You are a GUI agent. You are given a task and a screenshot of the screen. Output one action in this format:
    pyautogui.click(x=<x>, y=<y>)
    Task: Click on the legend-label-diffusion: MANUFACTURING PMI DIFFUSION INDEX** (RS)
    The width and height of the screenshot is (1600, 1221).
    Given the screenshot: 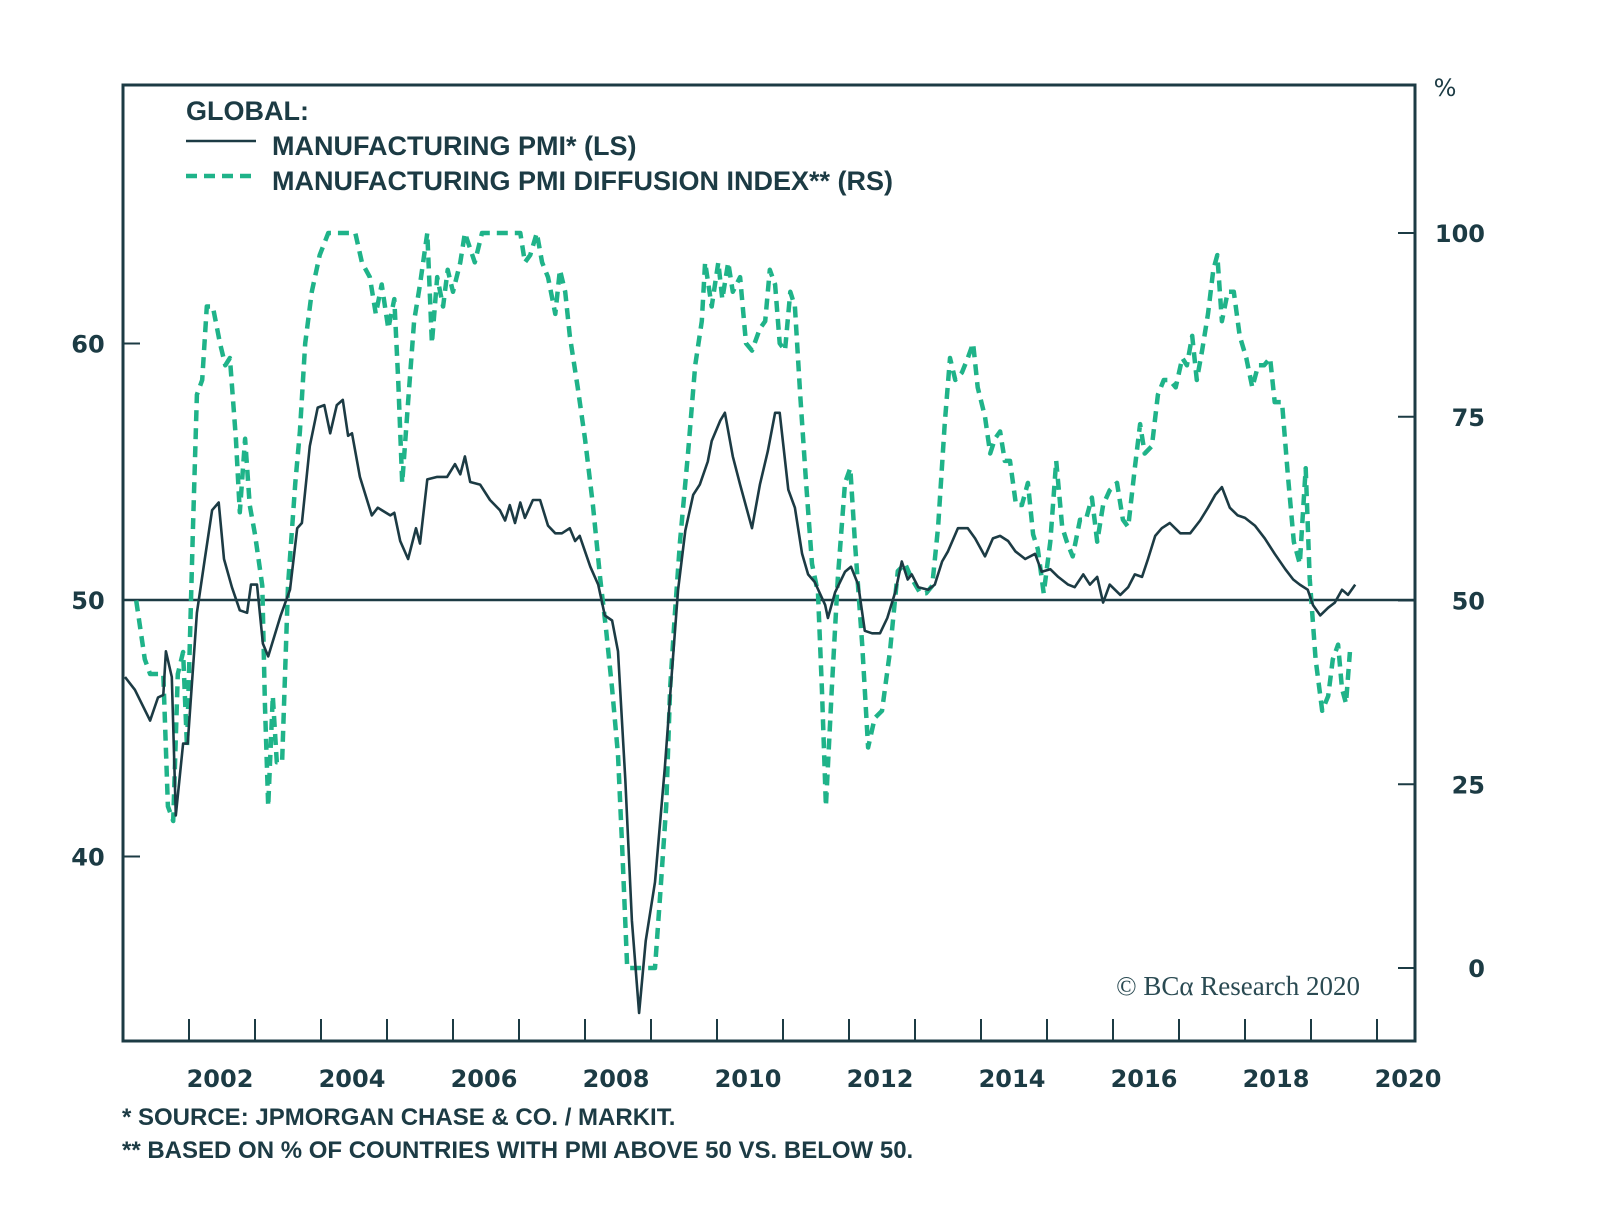 What is the action you would take?
    pyautogui.click(x=582, y=181)
    